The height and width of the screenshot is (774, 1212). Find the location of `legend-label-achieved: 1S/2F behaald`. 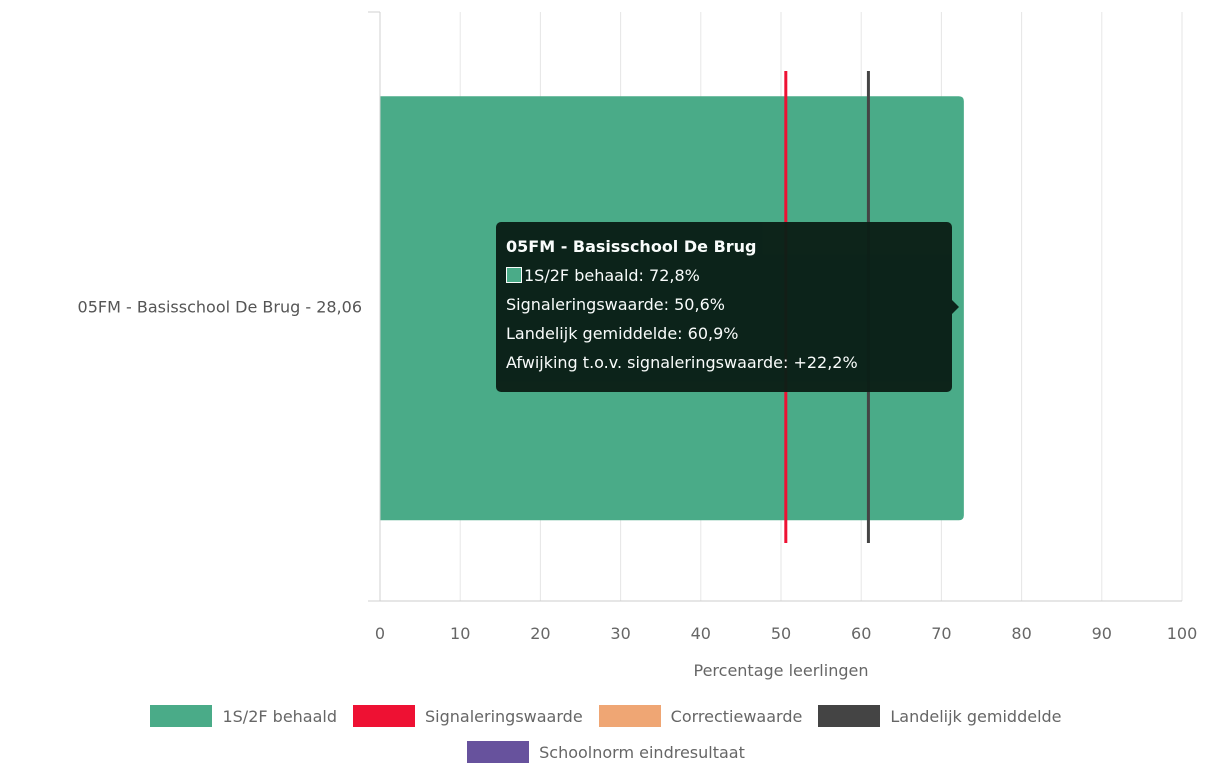

legend-label-achieved: 1S/2F behaald is located at coordinates (280, 716).